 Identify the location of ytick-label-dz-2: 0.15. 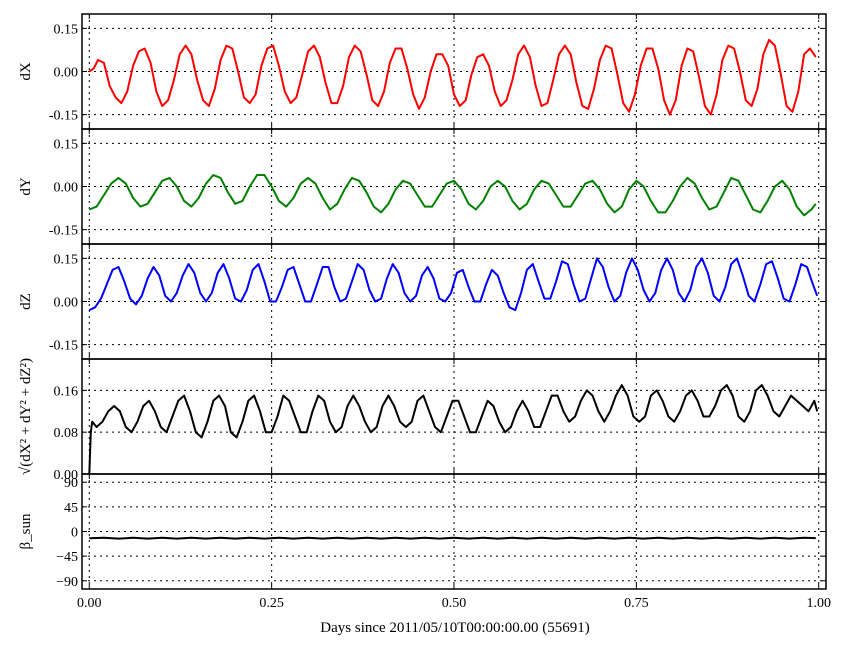
(66, 259).